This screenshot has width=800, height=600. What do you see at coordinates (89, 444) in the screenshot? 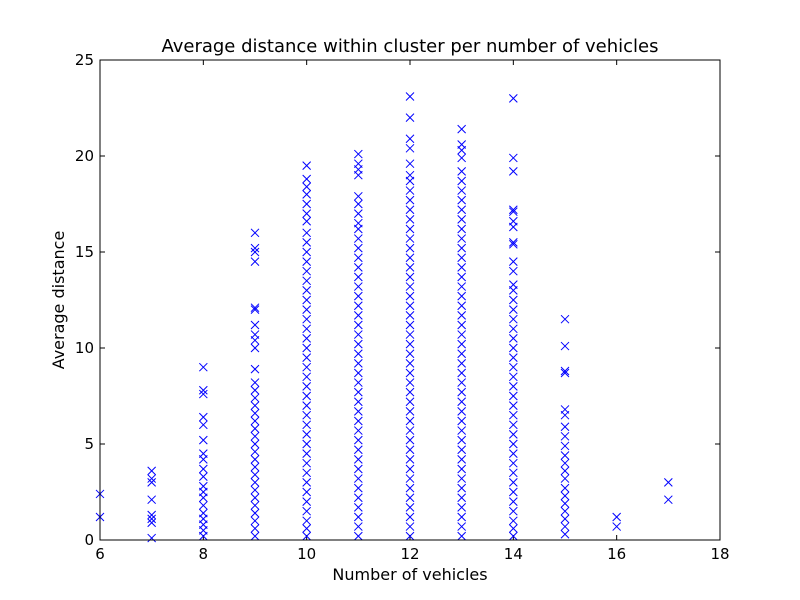
I see `y-tick-label: 5` at bounding box center [89, 444].